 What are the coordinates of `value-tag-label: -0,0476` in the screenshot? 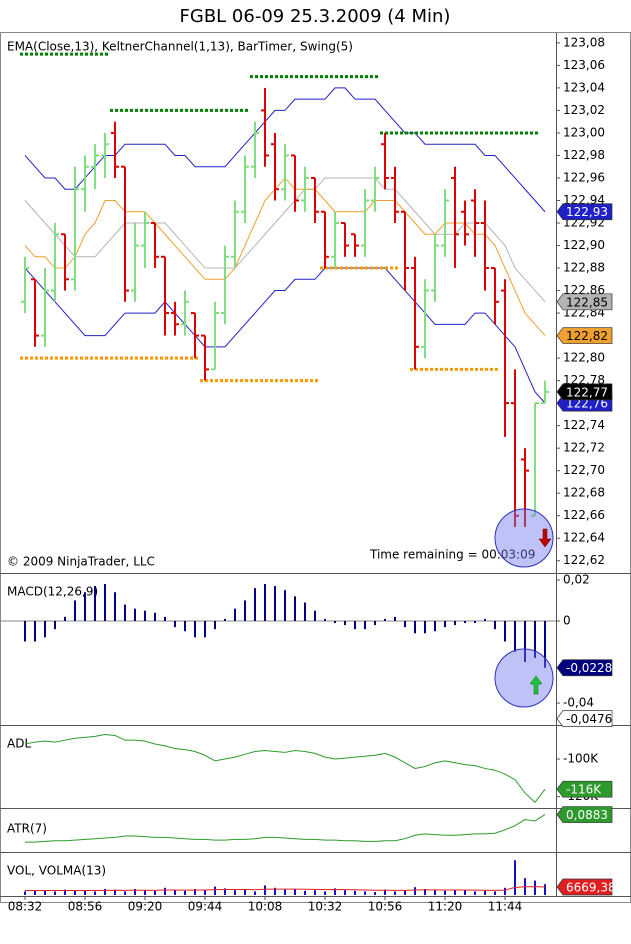 It's located at (589, 719).